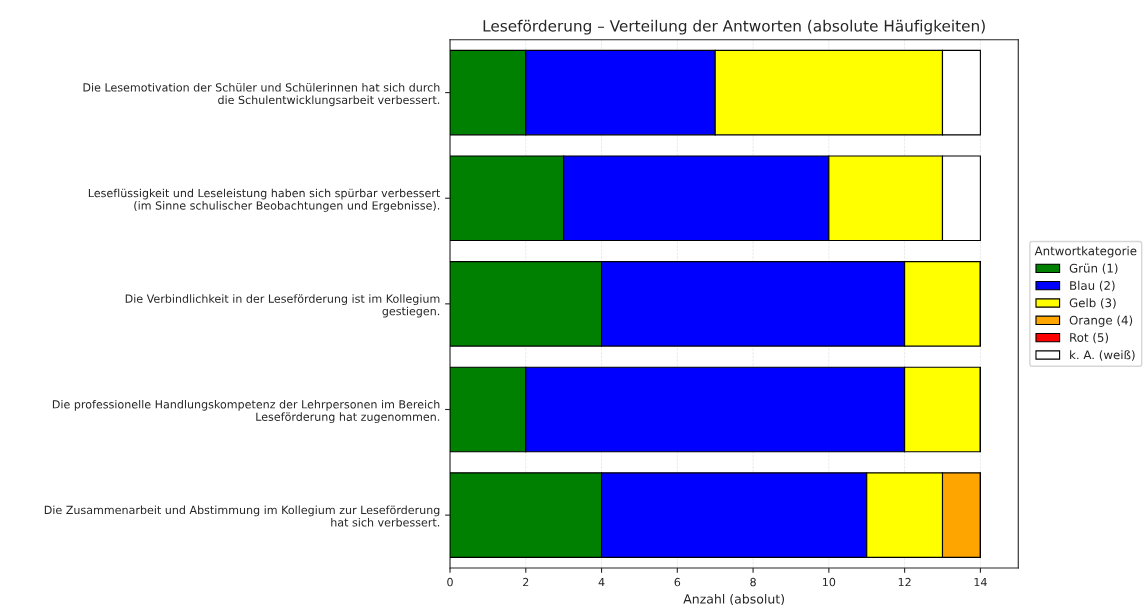 This screenshot has width=1148, height=612. Describe the element at coordinates (246, 411) in the screenshot. I see `y-tick-label: Die professionelle Handlungskompetenz der Lehrpersonen im Bereich Leseförderung hat zugenommen.` at that location.